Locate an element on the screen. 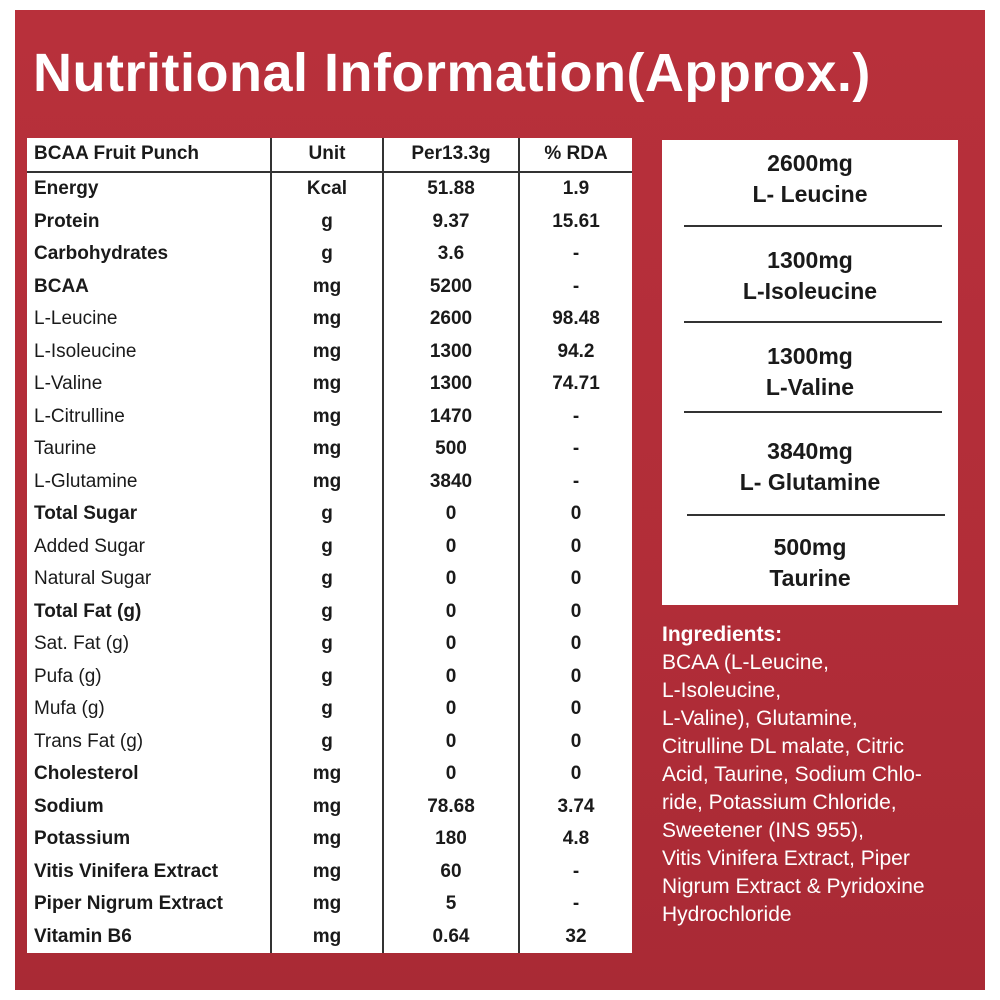 This screenshot has height=1000, width=1000. table-row: L-Isoleucine mg 1300 94.2 is located at coordinates (329, 351).